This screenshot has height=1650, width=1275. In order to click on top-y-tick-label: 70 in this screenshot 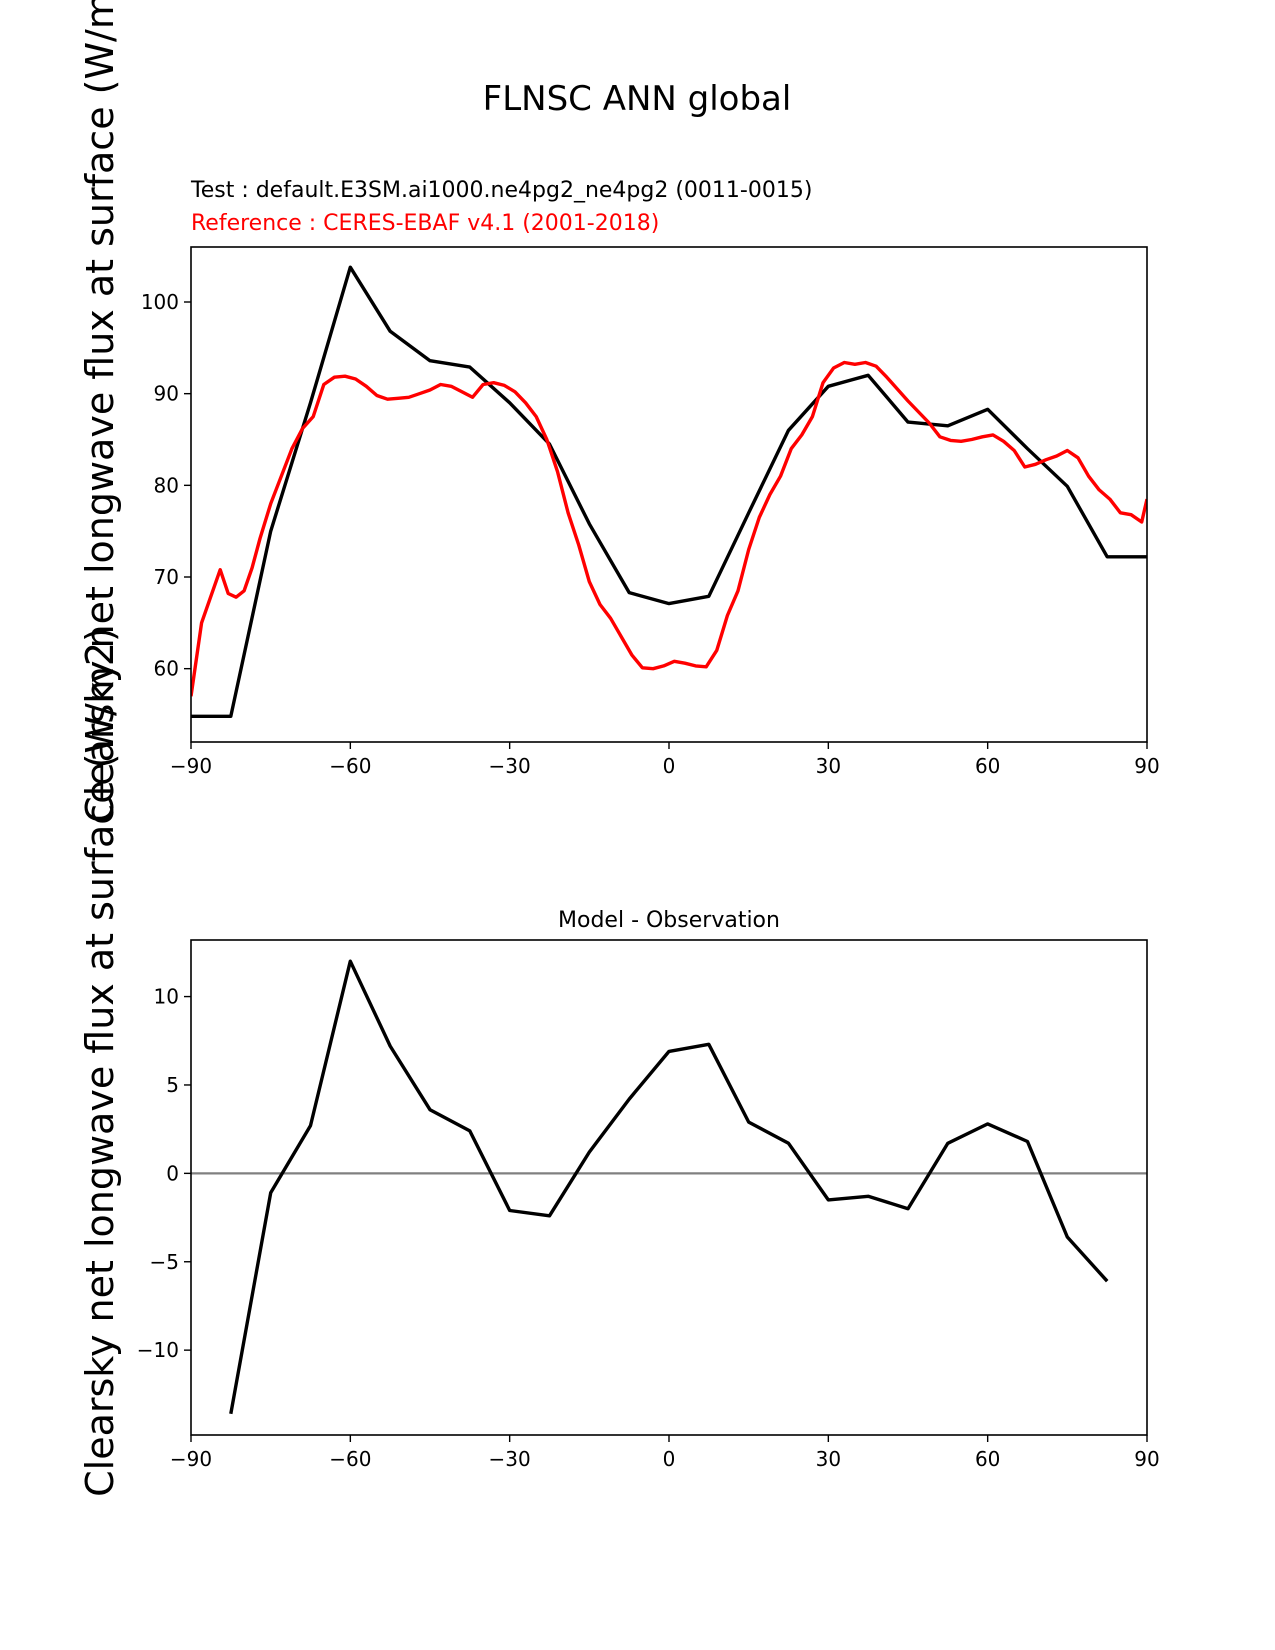, I will do `click(166, 577)`.